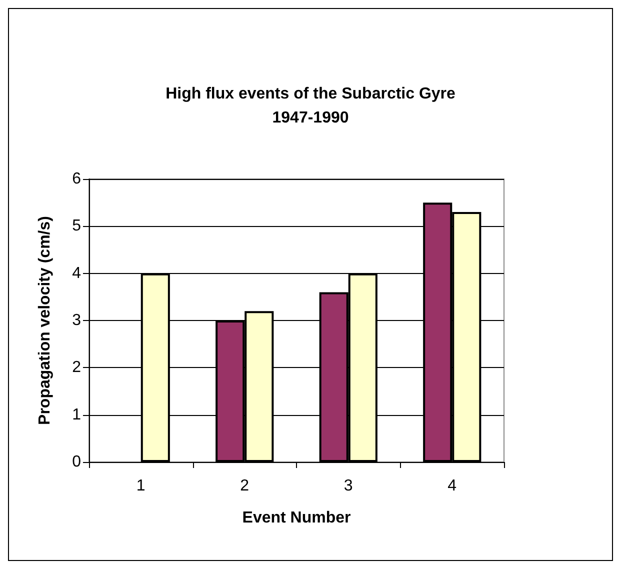  Describe the element at coordinates (141, 486) in the screenshot. I see `x-tick-label: 1` at that location.